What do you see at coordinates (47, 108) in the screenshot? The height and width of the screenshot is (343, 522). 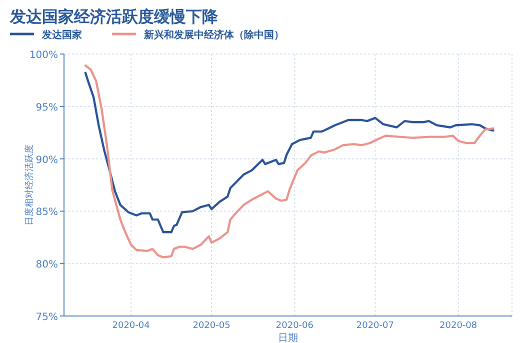 I see `y-tick-label: 95%` at bounding box center [47, 108].